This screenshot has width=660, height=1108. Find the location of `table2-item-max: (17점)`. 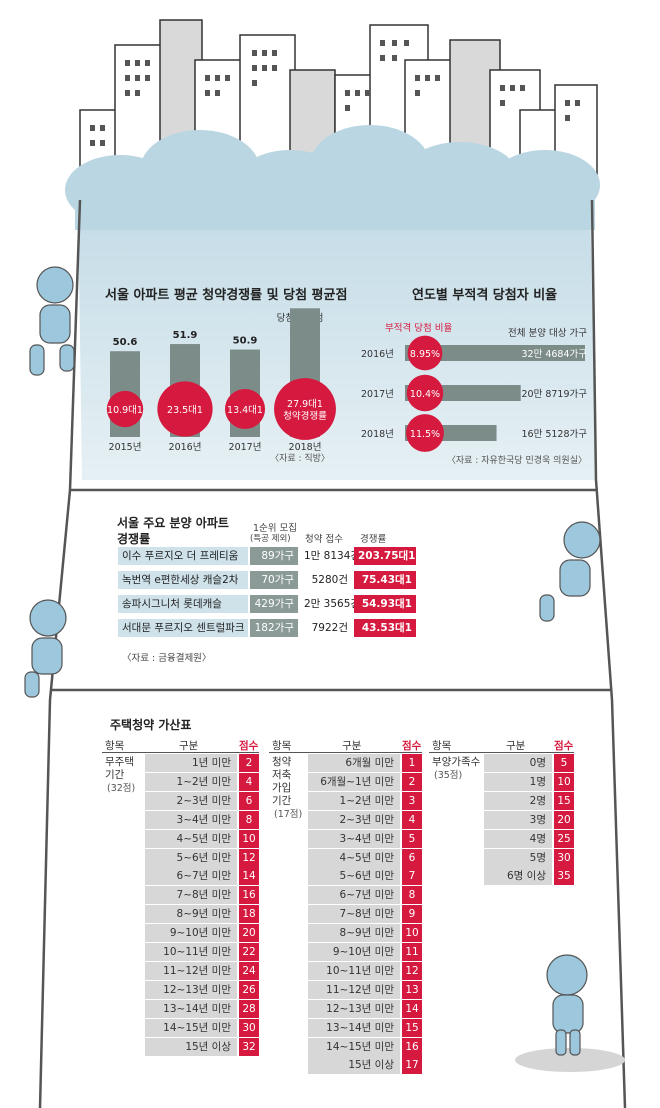

table2-item-max: (17점) is located at coordinates (288, 814).